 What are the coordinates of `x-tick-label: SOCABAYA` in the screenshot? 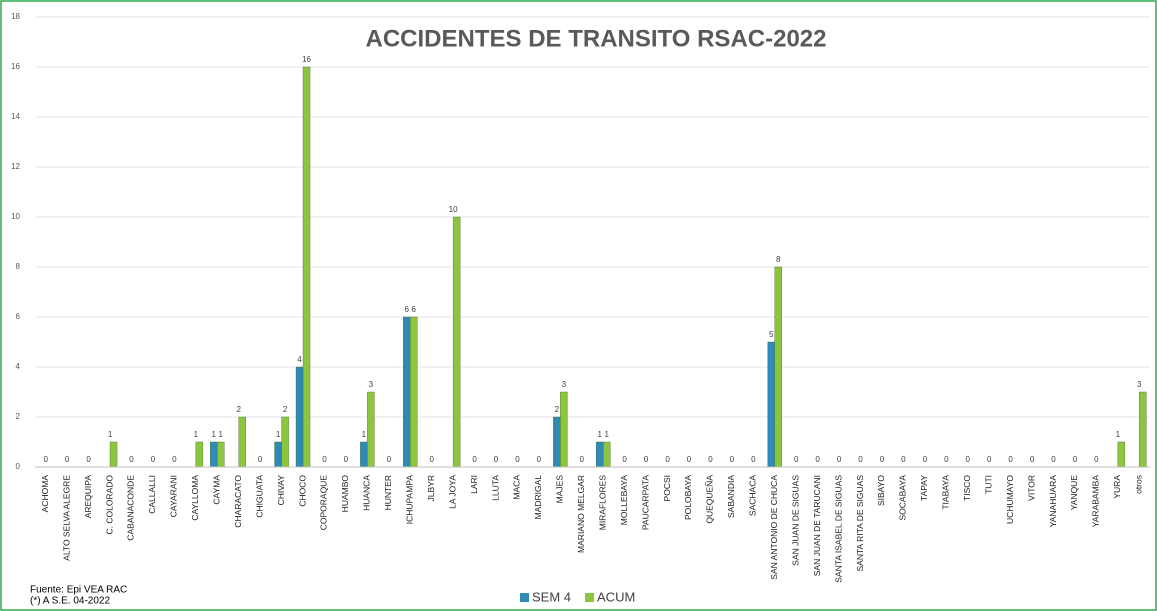 It's located at (903, 498).